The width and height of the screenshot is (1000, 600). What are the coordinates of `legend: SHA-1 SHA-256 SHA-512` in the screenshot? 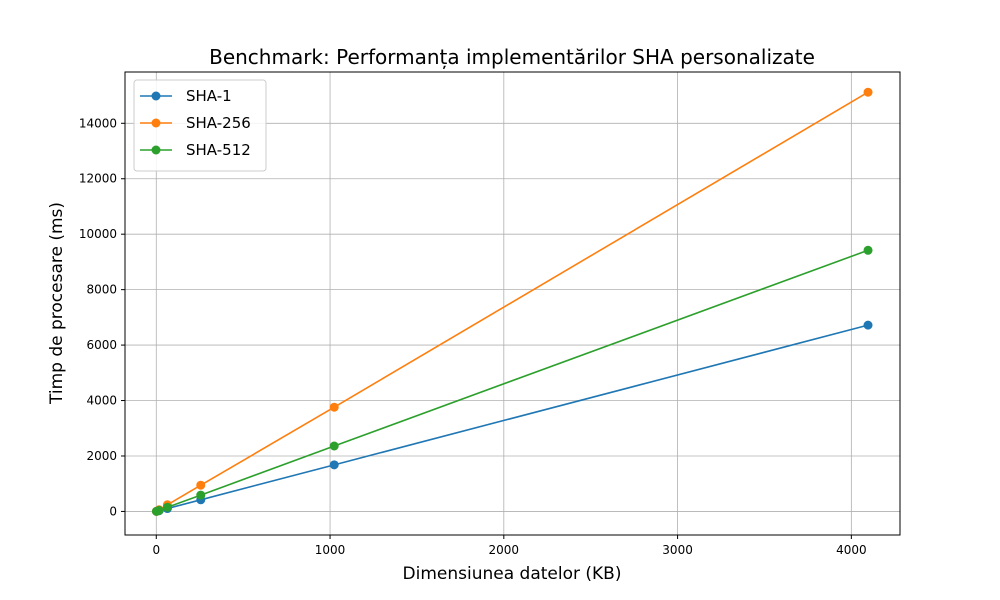 It's located at (200, 125).